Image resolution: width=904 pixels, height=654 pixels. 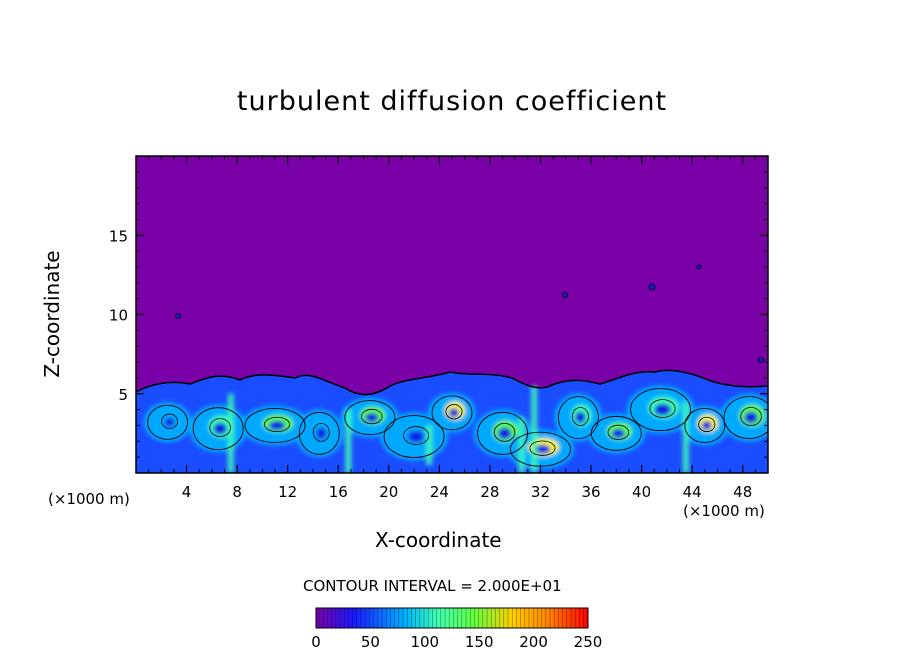 I want to click on y-axis-label: Z-coordinate, so click(x=52, y=314).